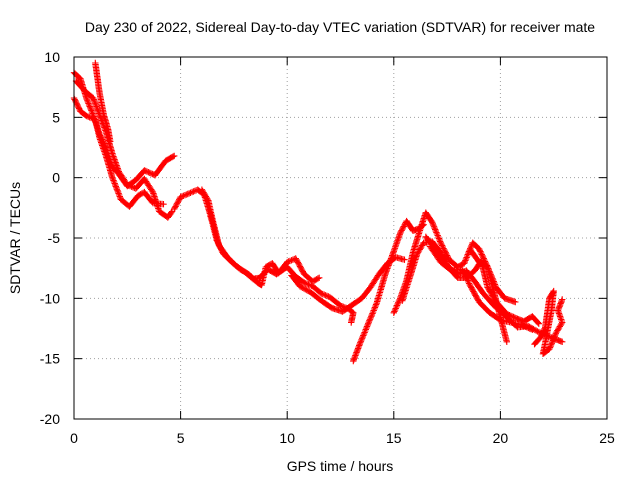  I want to click on y-tick-label: 10, so click(52, 57).